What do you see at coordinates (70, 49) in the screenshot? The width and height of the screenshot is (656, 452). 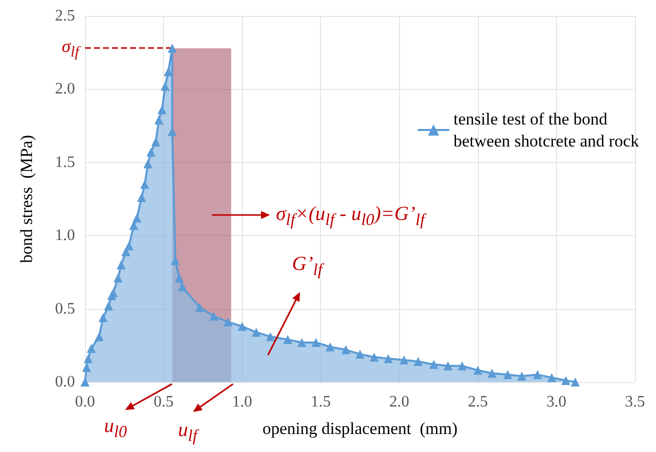 I see `ref-line-label: σ$_{lf}$` at bounding box center [70, 49].